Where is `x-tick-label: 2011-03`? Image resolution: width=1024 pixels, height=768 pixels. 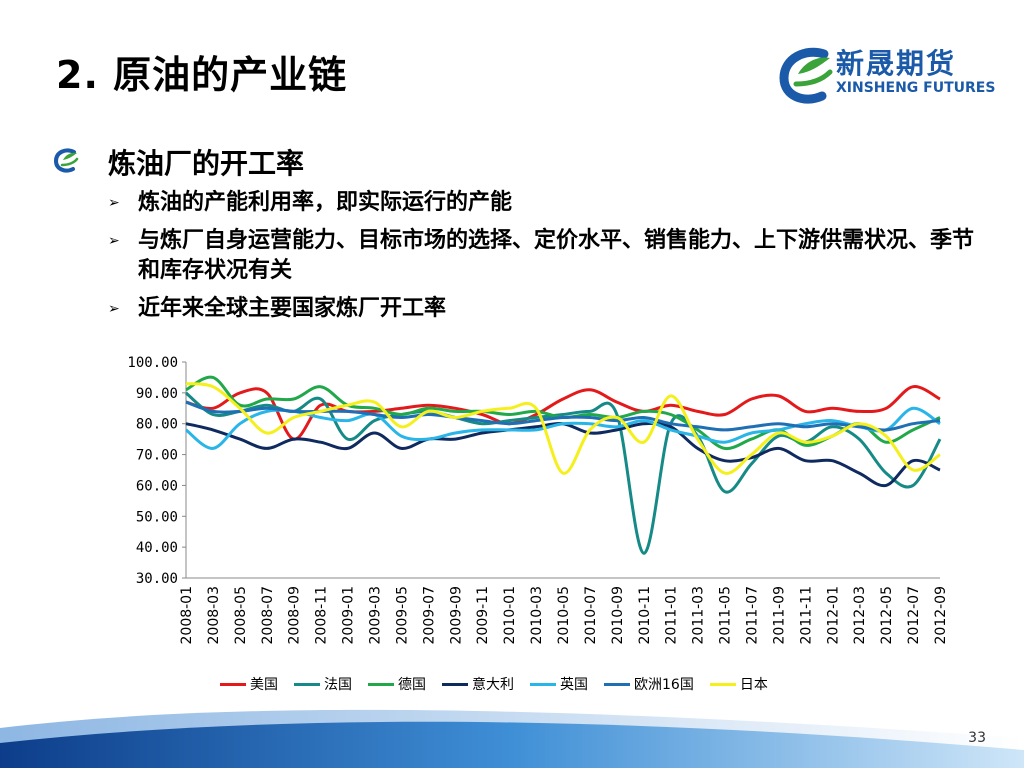 x-tick-label: 2011-03 is located at coordinates (699, 615).